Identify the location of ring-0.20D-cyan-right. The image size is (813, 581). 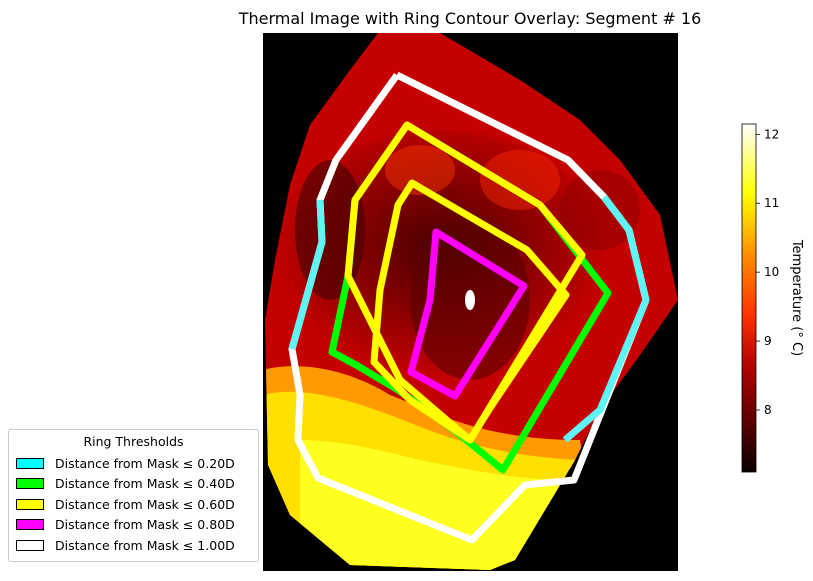
(606, 318).